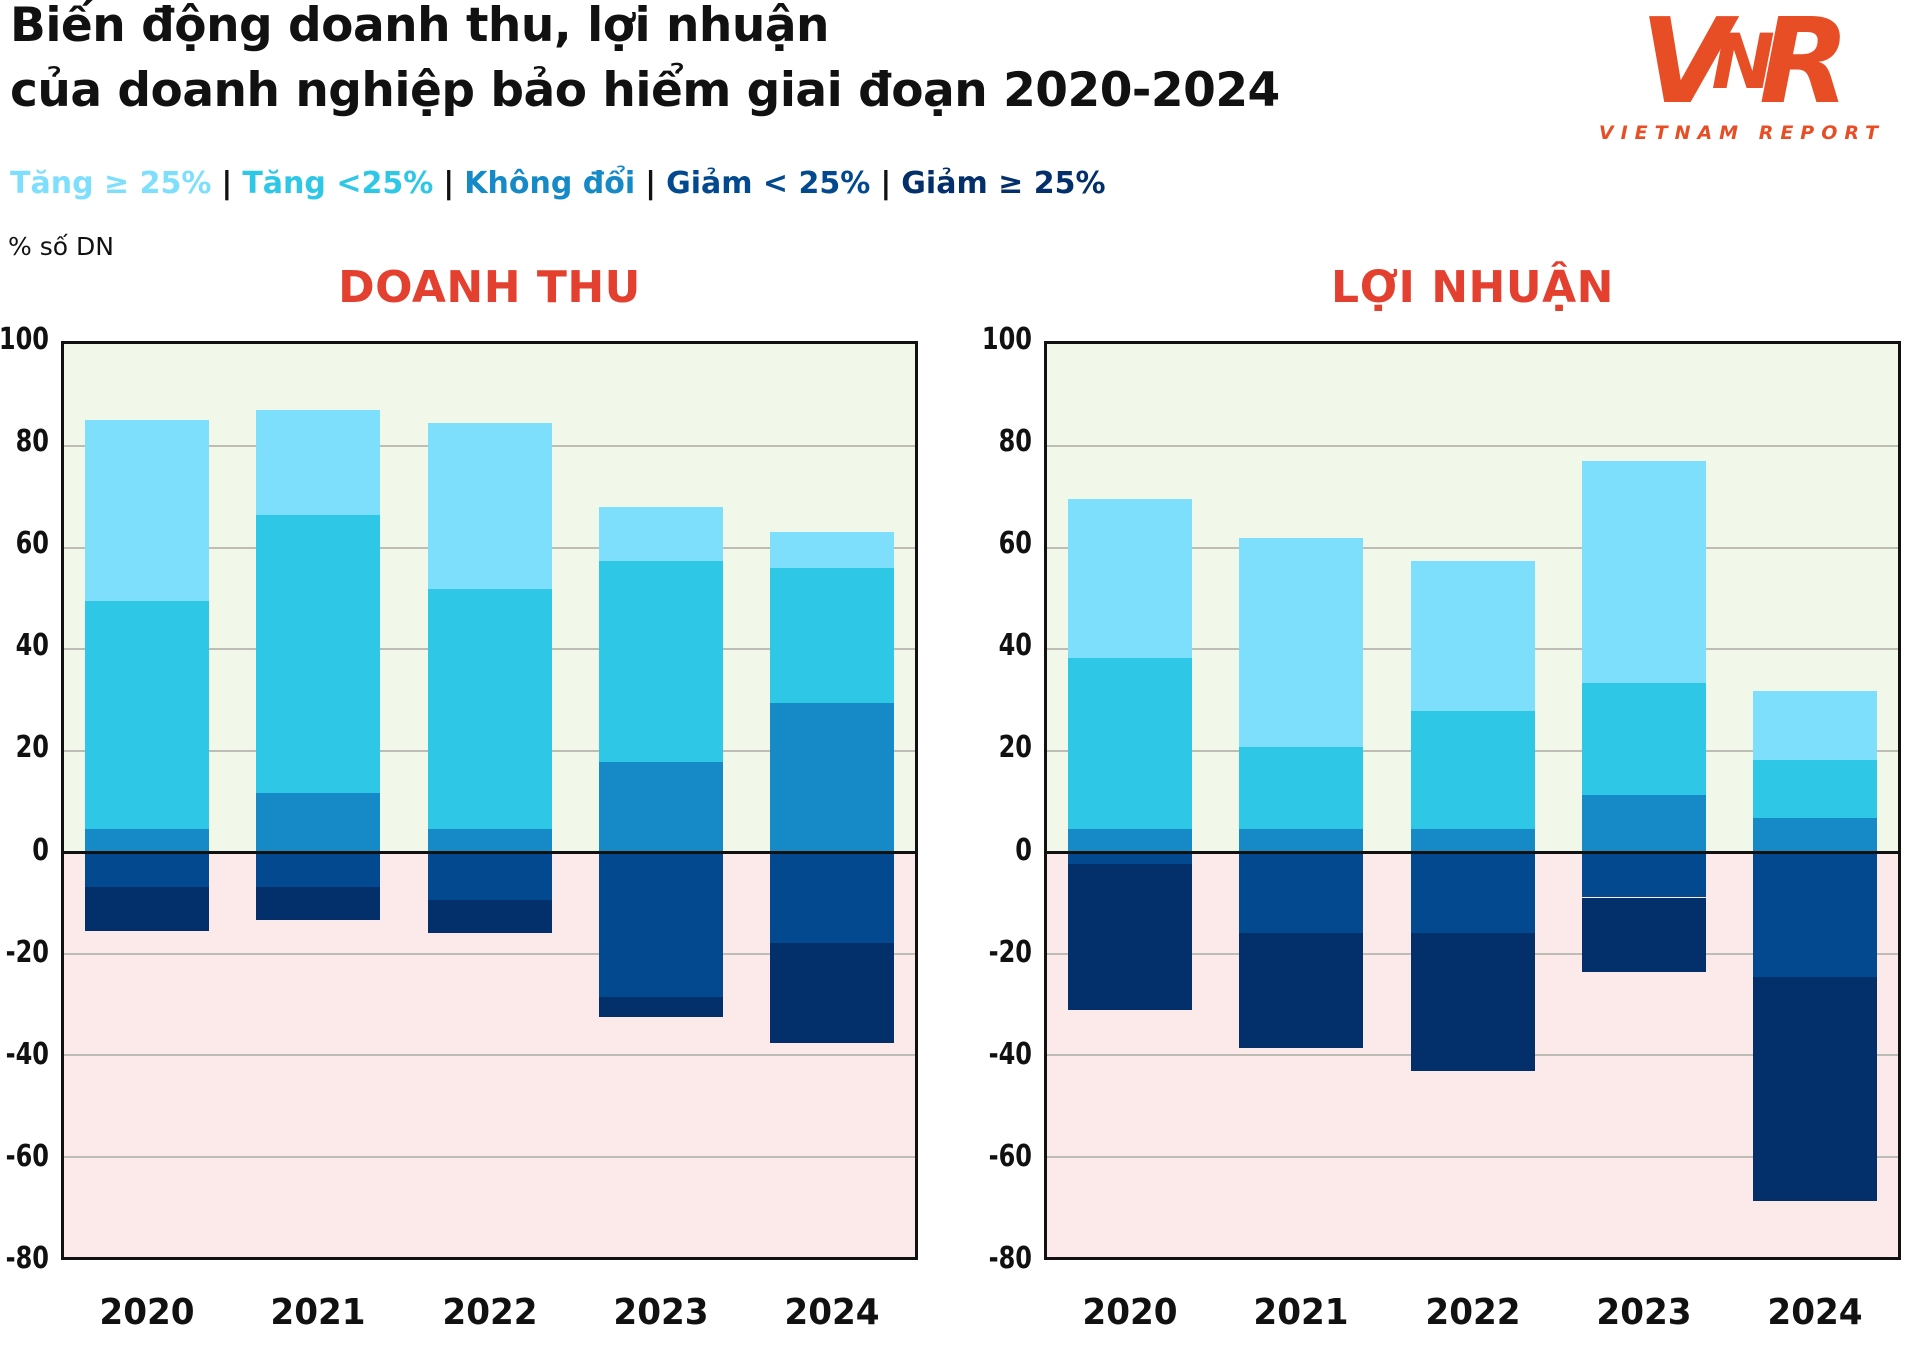 This screenshot has width=1920, height=1358. I want to click on vnr-logo-letters: VNR, so click(1742, 61).